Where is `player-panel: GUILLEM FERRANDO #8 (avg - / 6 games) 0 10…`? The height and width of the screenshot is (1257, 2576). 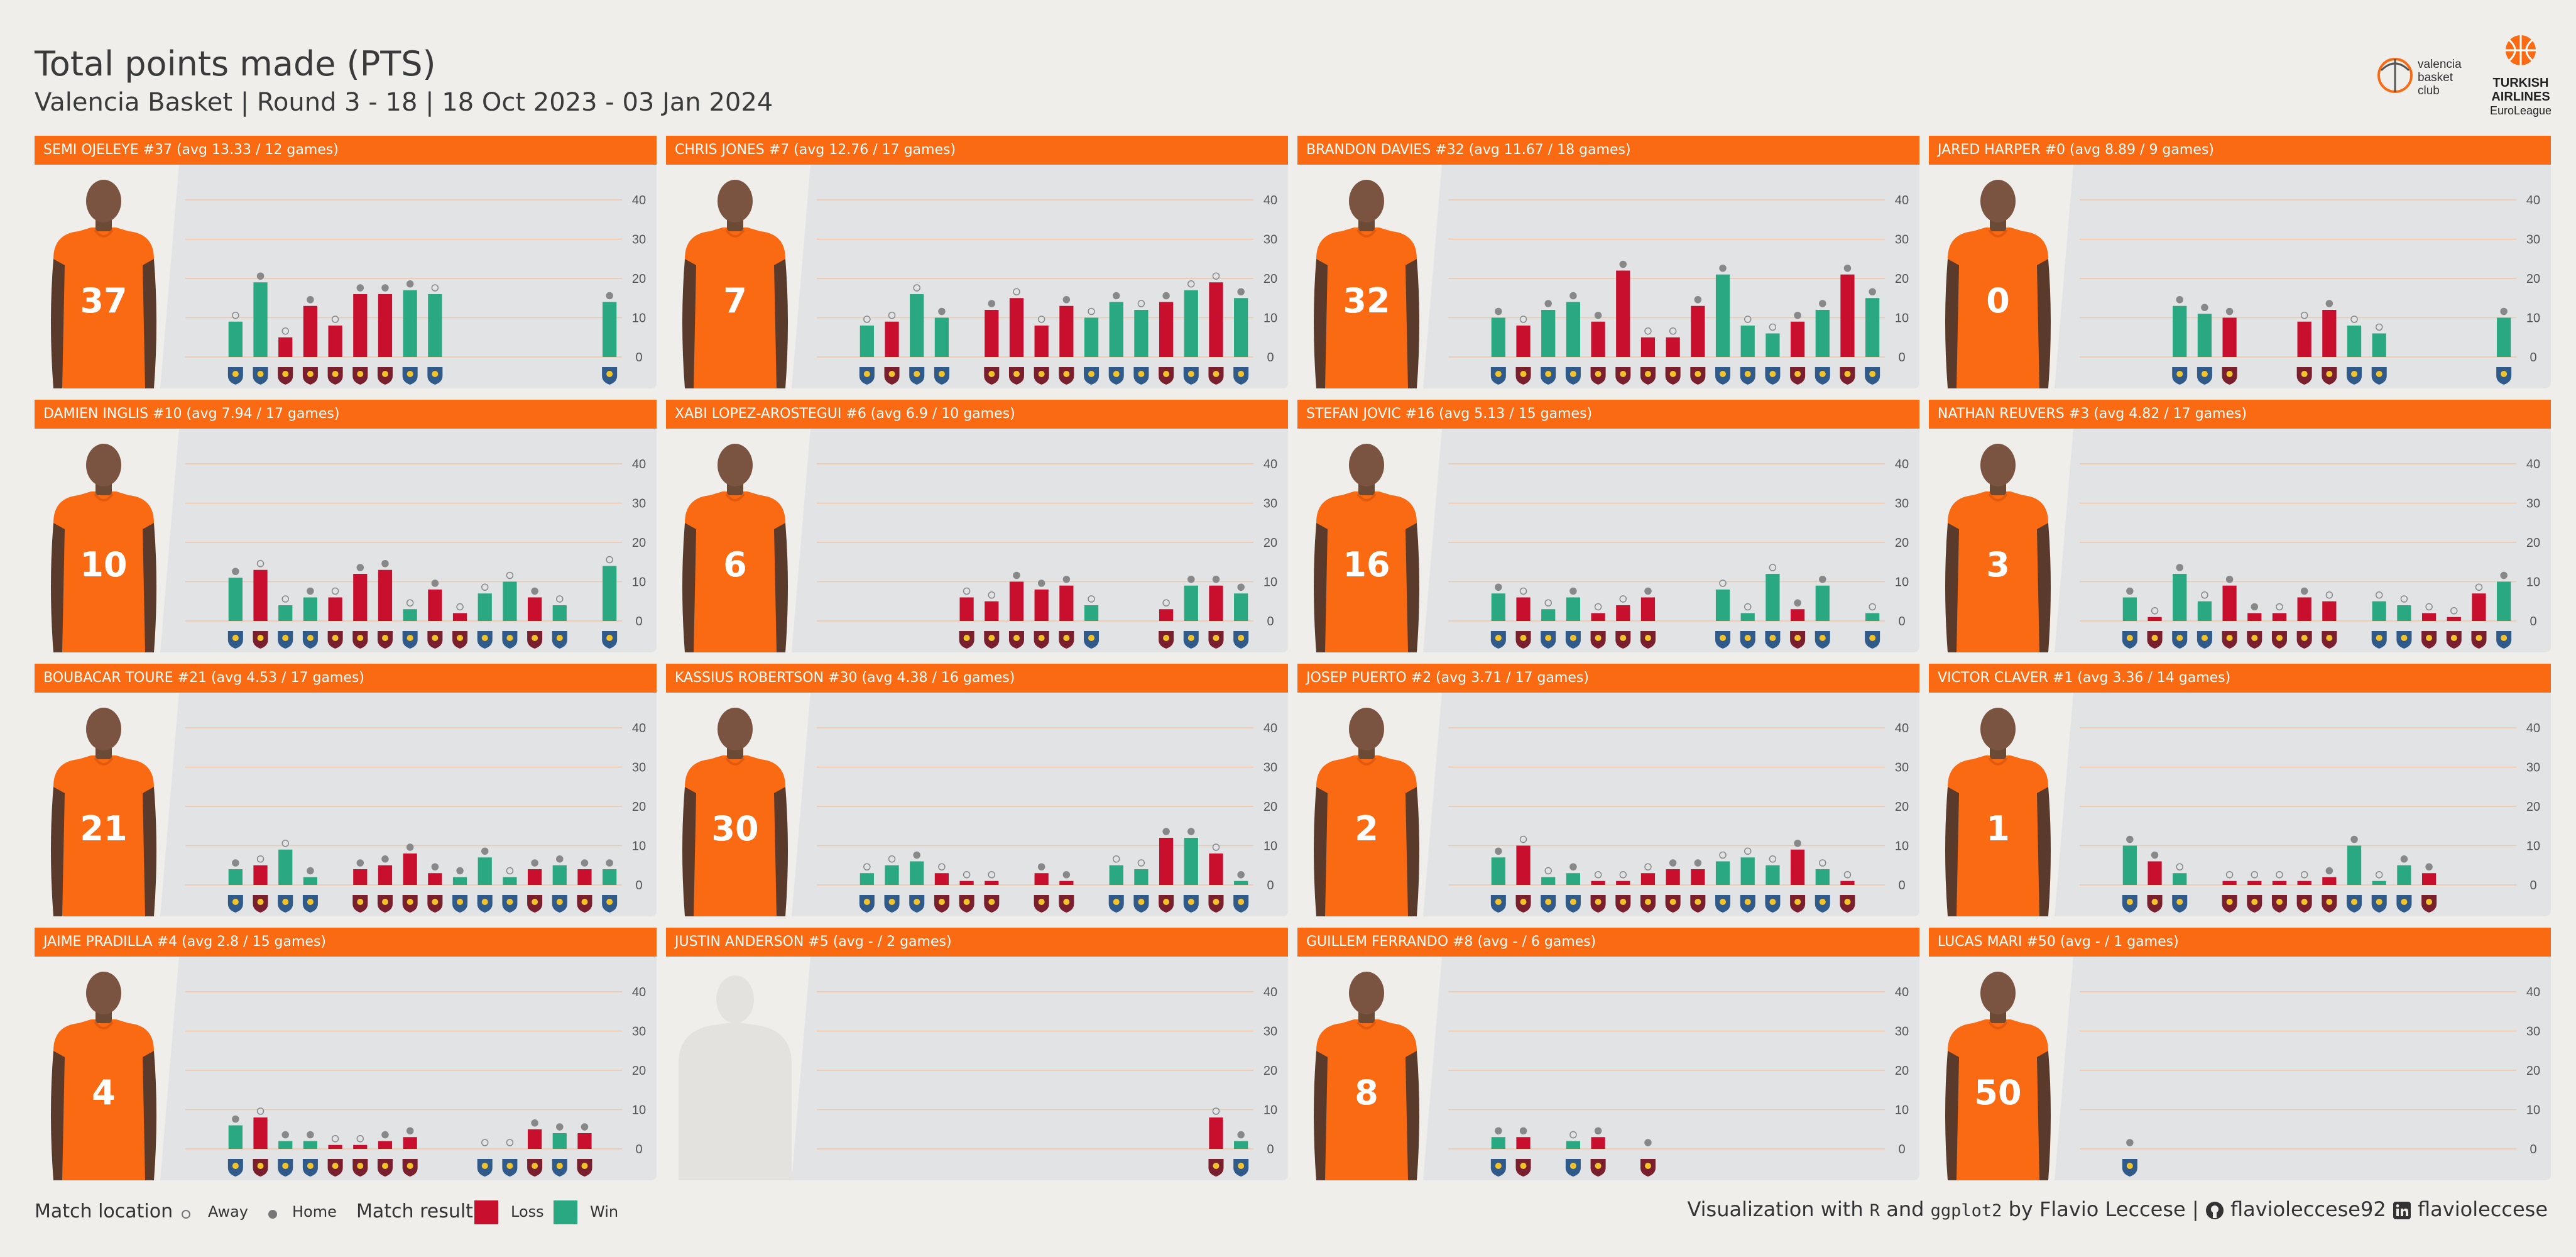
player-panel: GUILLEM FERRANDO #8 (avg - / 6 games) 0 10… is located at coordinates (1608, 1054).